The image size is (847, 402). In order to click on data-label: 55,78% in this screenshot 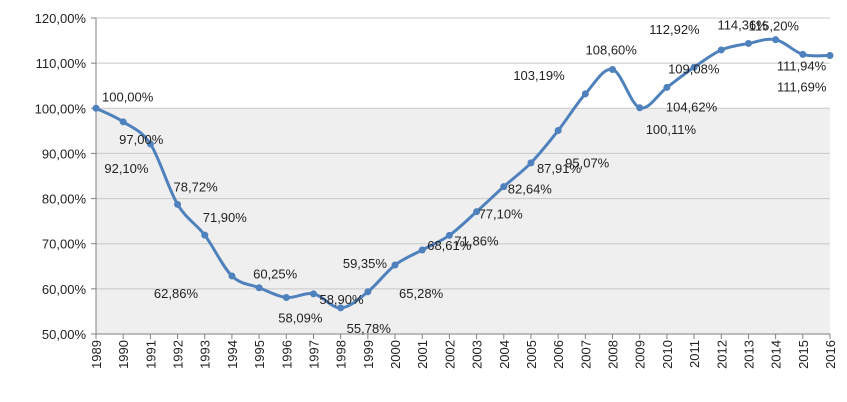, I will do `click(369, 328)`.